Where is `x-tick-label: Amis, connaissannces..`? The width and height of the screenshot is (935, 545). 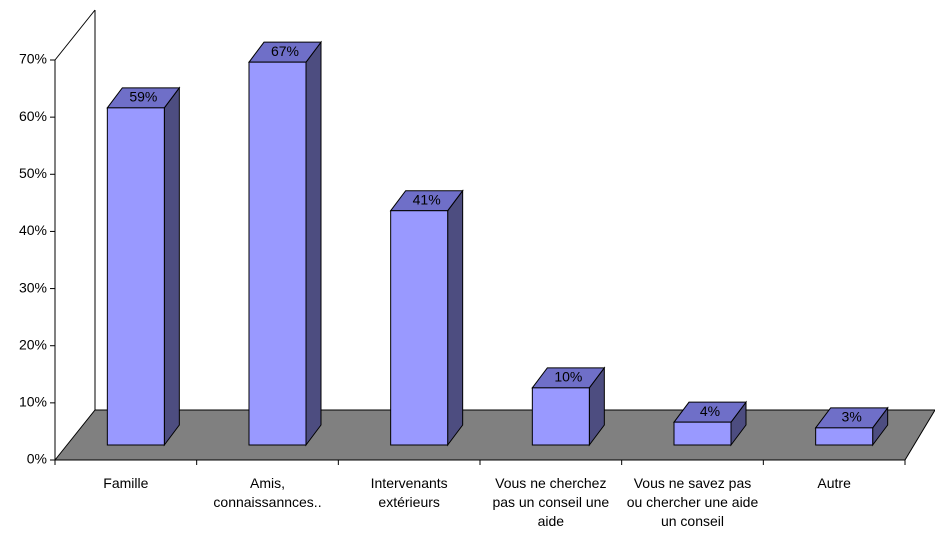 x-tick-label: Amis, connaissannces.. is located at coordinates (267, 492).